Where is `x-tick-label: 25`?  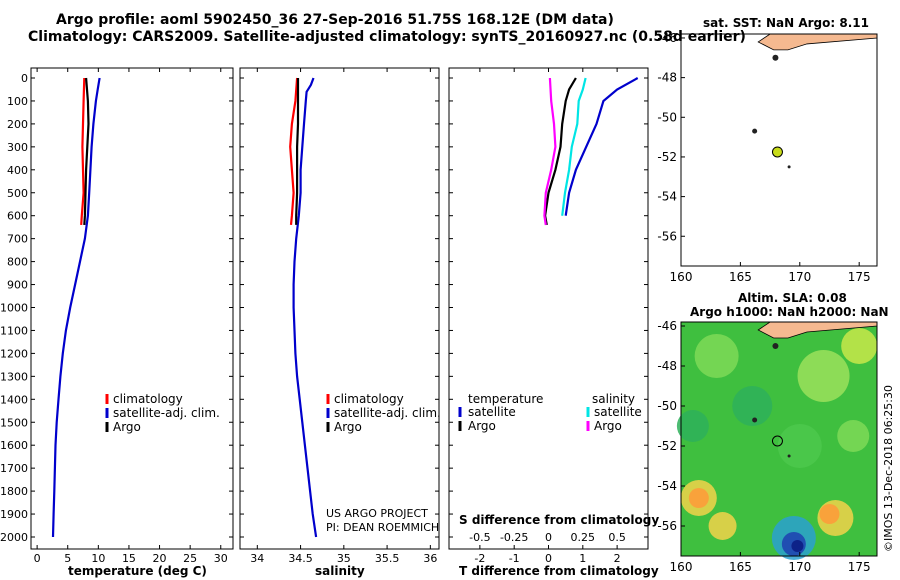
x-tick-label: 25 is located at coordinates (190, 558).